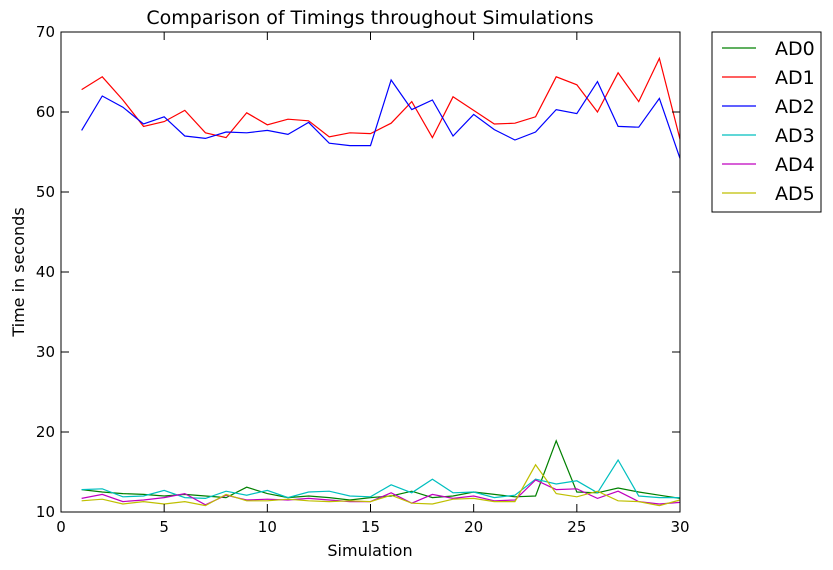  What do you see at coordinates (576, 527) in the screenshot?
I see `x-tick-label: 25` at bounding box center [576, 527].